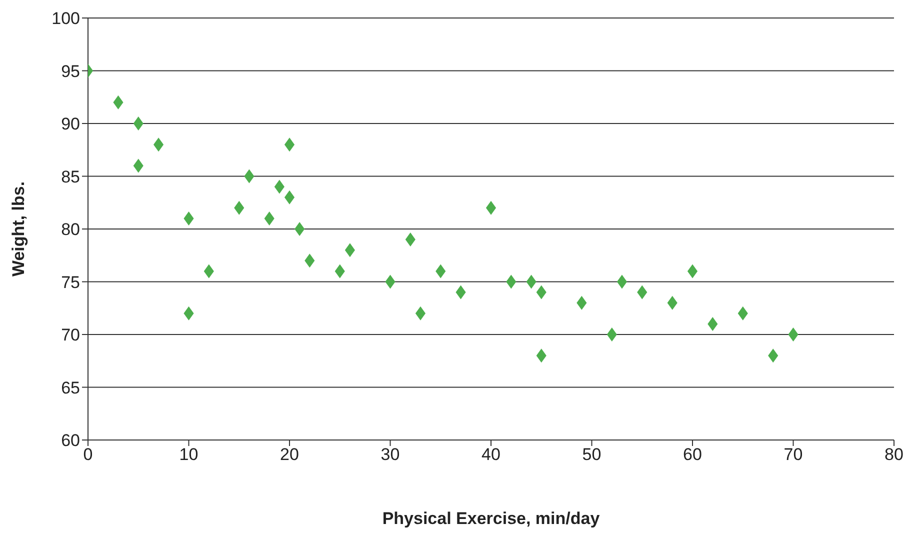  What do you see at coordinates (70, 282) in the screenshot?
I see `y-tick-label: 75` at bounding box center [70, 282].